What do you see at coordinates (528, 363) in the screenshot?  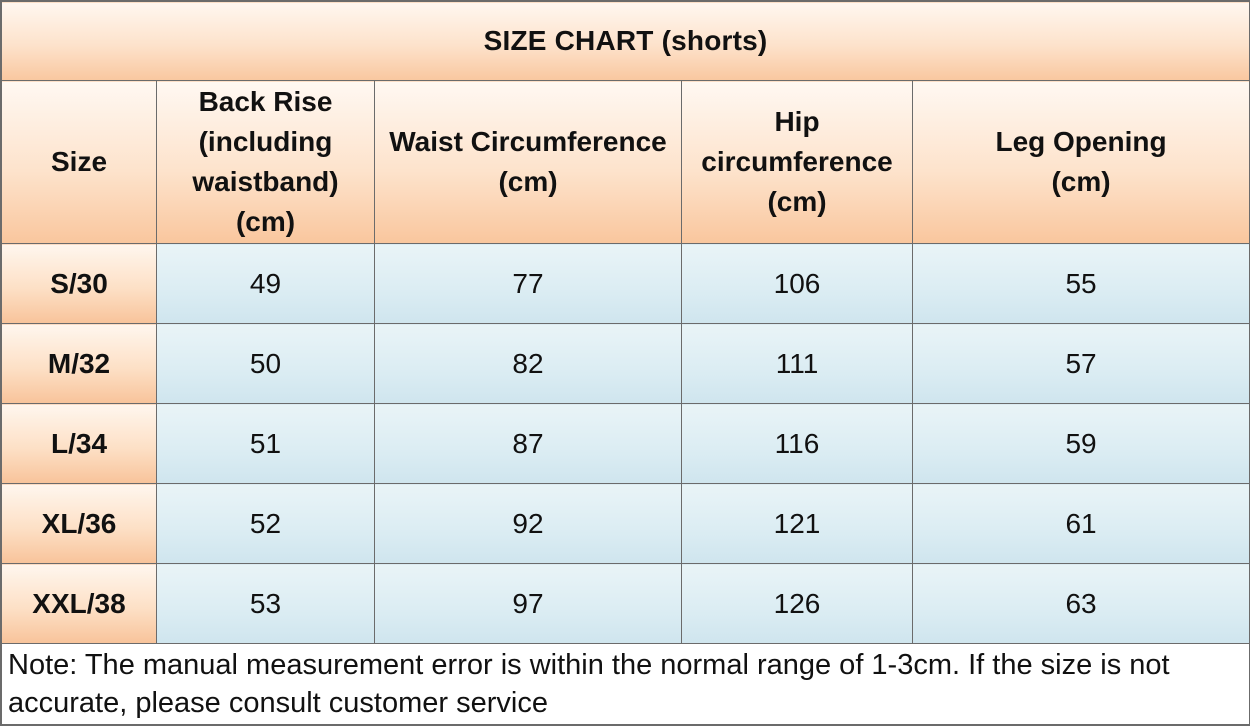 I see `waist-value: 82` at bounding box center [528, 363].